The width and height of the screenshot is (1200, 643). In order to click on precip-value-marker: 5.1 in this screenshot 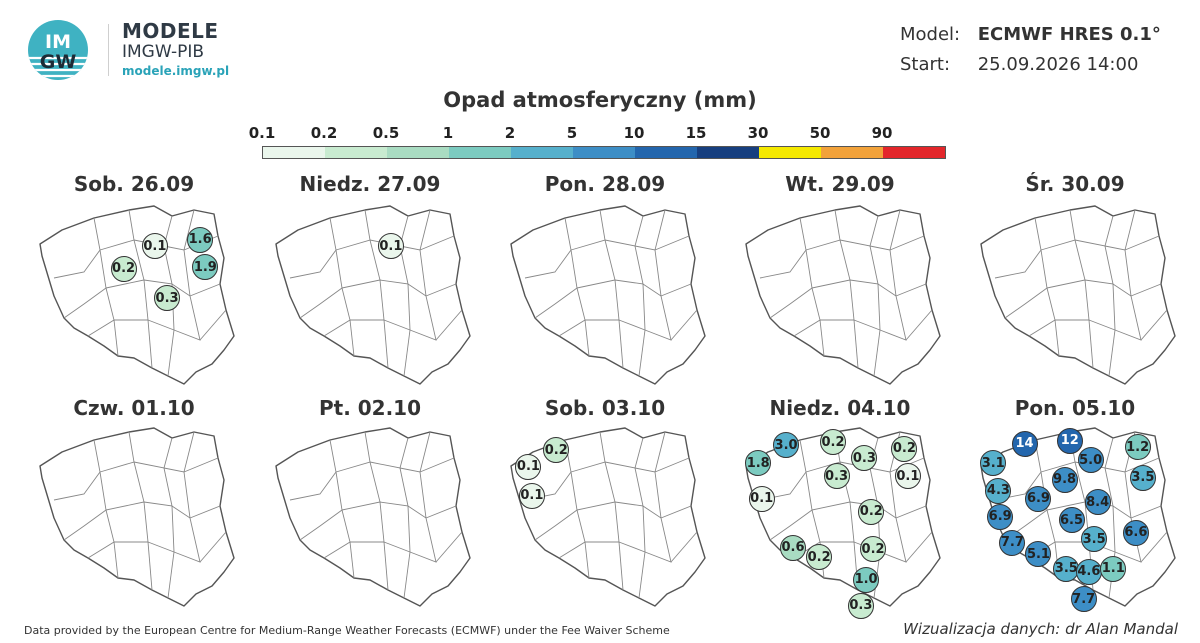, I will do `click(1038, 554)`.